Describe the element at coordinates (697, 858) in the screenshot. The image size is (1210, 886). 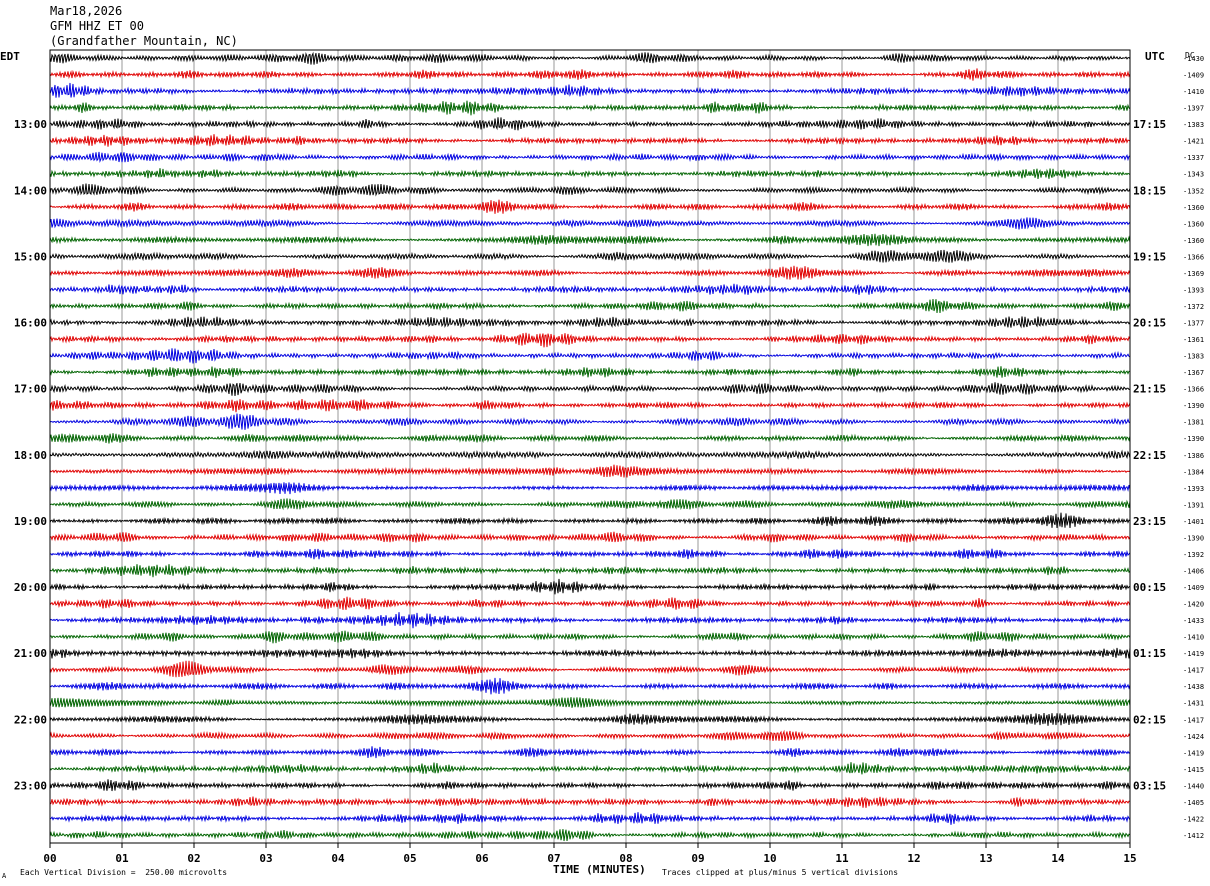
I see `x-tick-label-09: 09` at that location.